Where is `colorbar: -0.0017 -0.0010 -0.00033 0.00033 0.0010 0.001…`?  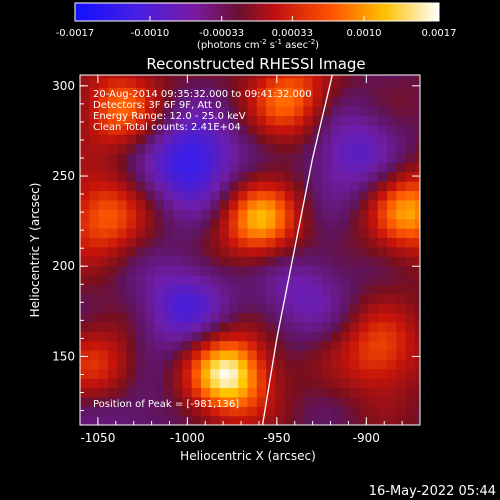 colorbar: -0.0017 -0.0010 -0.00033 0.00033 0.0010 0.001… is located at coordinates (256, 26).